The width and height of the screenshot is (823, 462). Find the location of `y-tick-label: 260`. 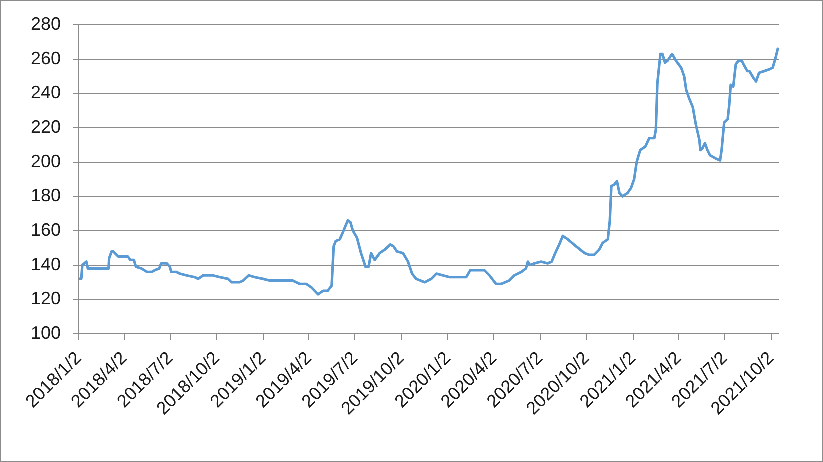

y-tick-label: 260 is located at coordinates (45, 58).